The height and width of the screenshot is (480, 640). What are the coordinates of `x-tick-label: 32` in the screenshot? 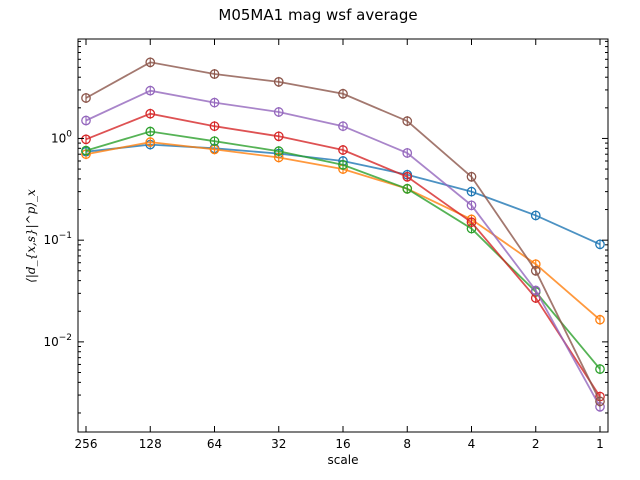 It's located at (278, 444).